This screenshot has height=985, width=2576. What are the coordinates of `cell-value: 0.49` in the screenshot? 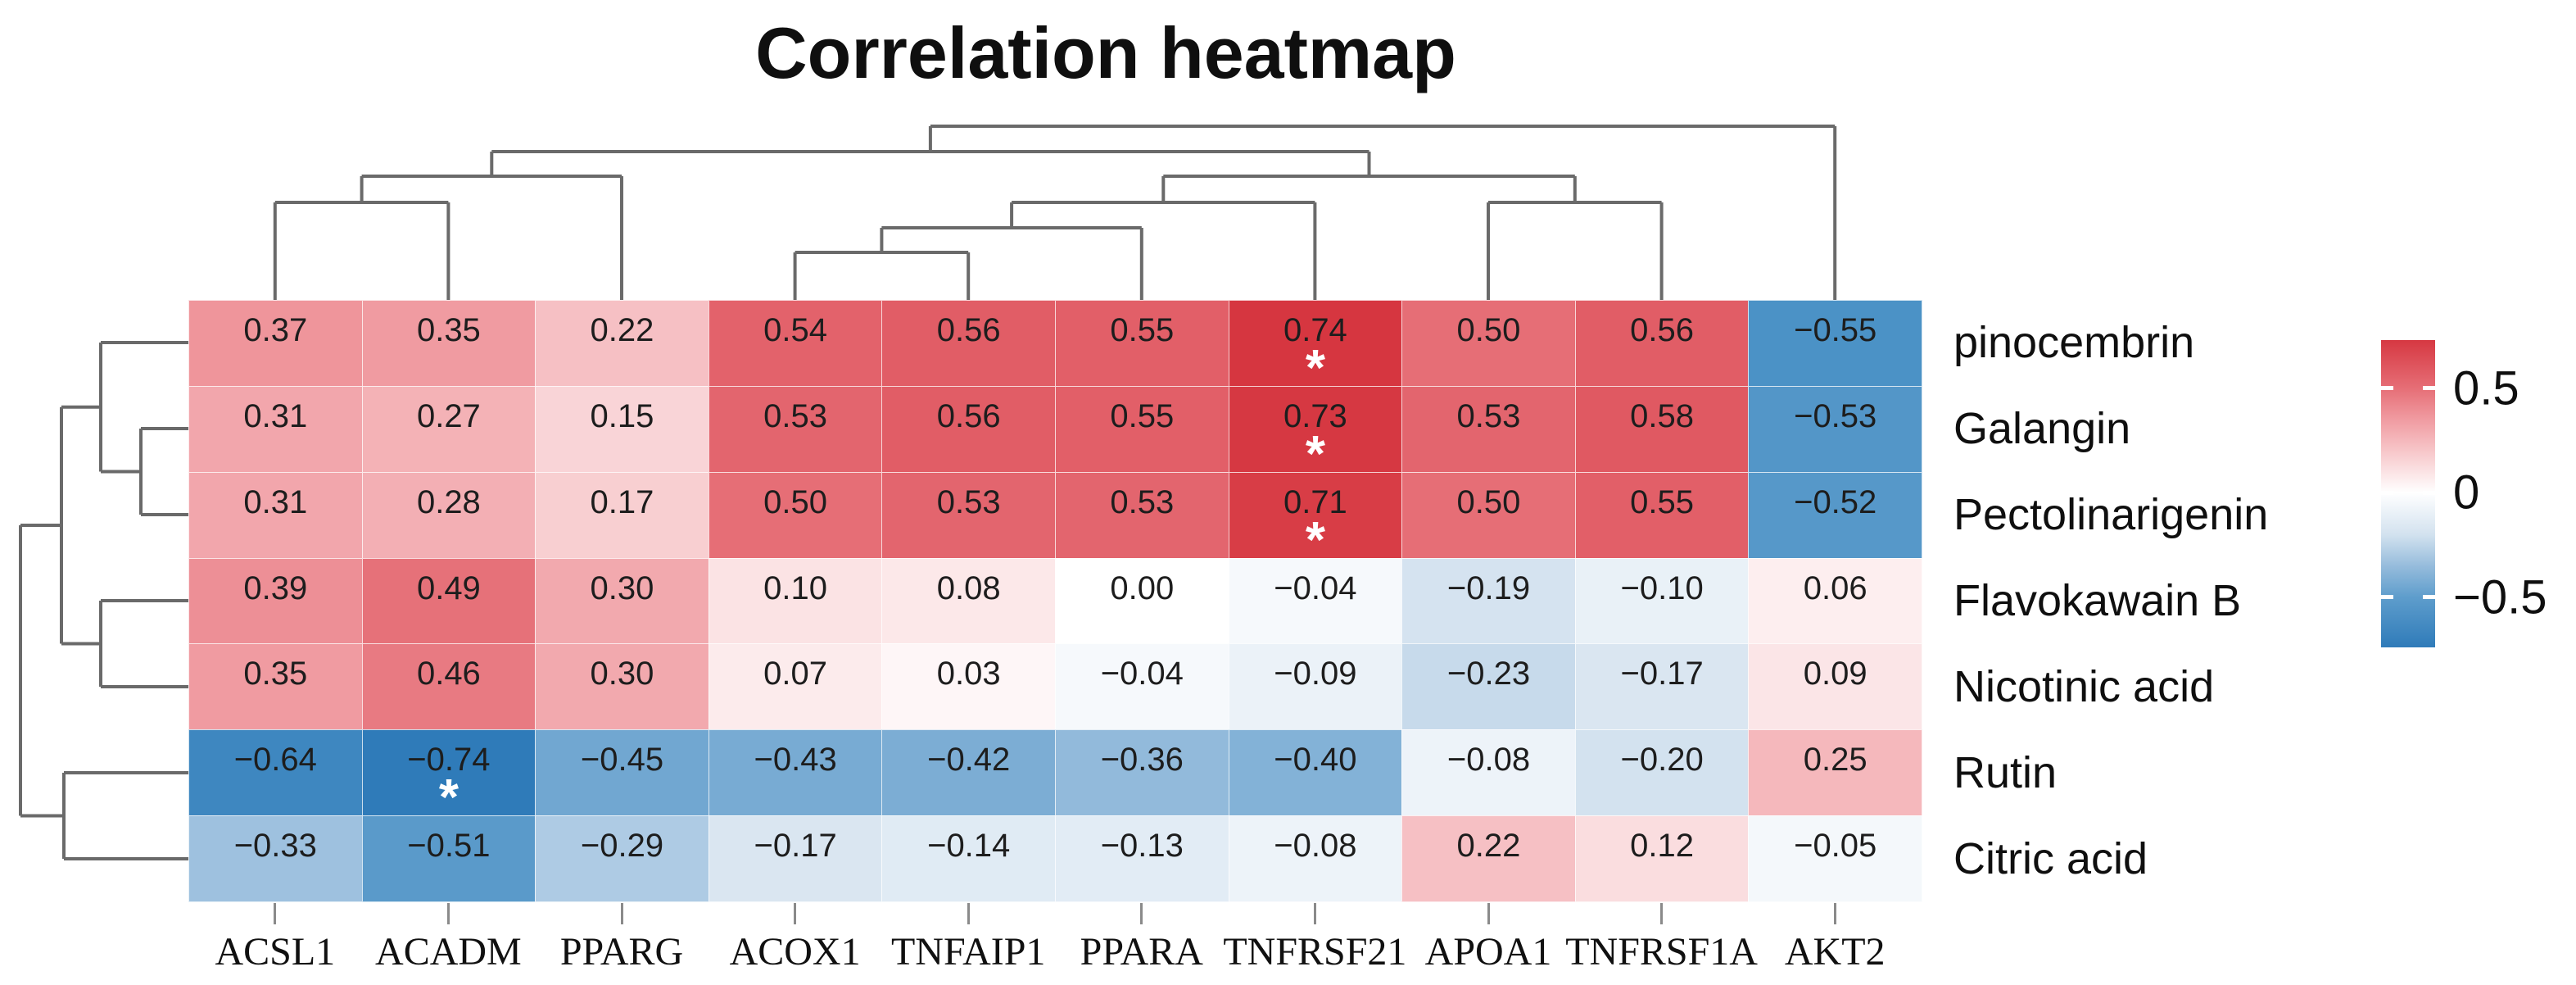 It's located at (448, 588).